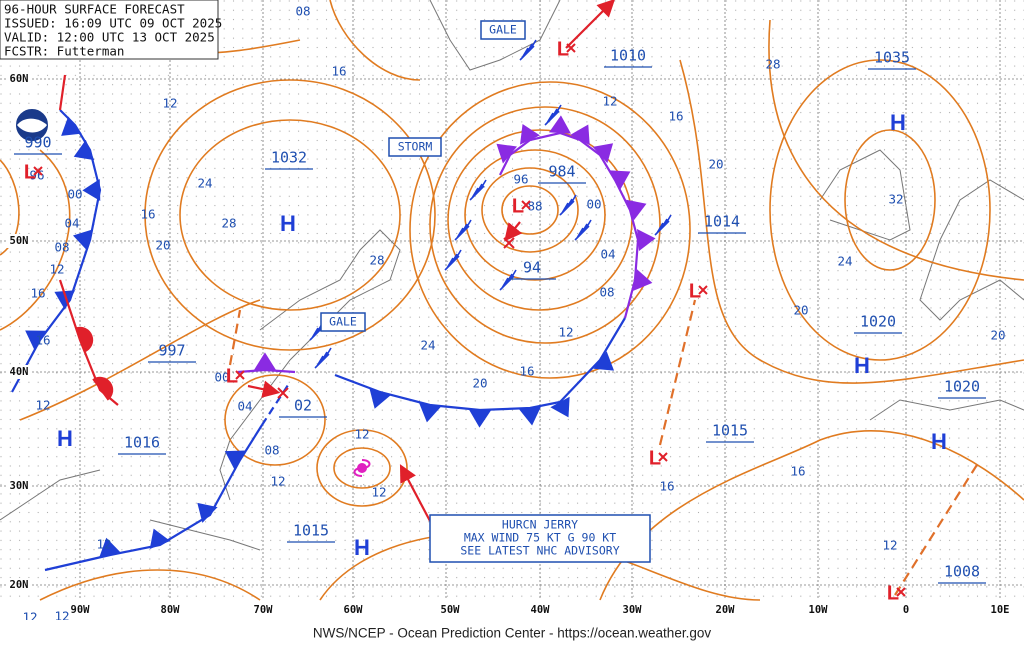 The width and height of the screenshot is (1024, 652). What do you see at coordinates (303, 406) in the screenshot?
I see `pressure-label: 02` at bounding box center [303, 406].